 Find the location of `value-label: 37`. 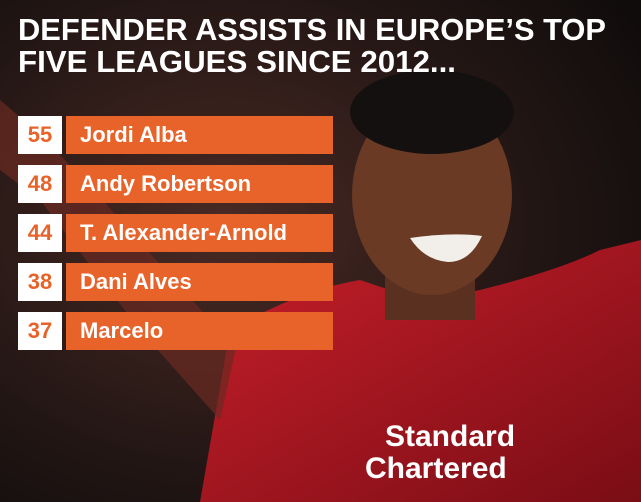

value-label: 37 is located at coordinates (40, 330).